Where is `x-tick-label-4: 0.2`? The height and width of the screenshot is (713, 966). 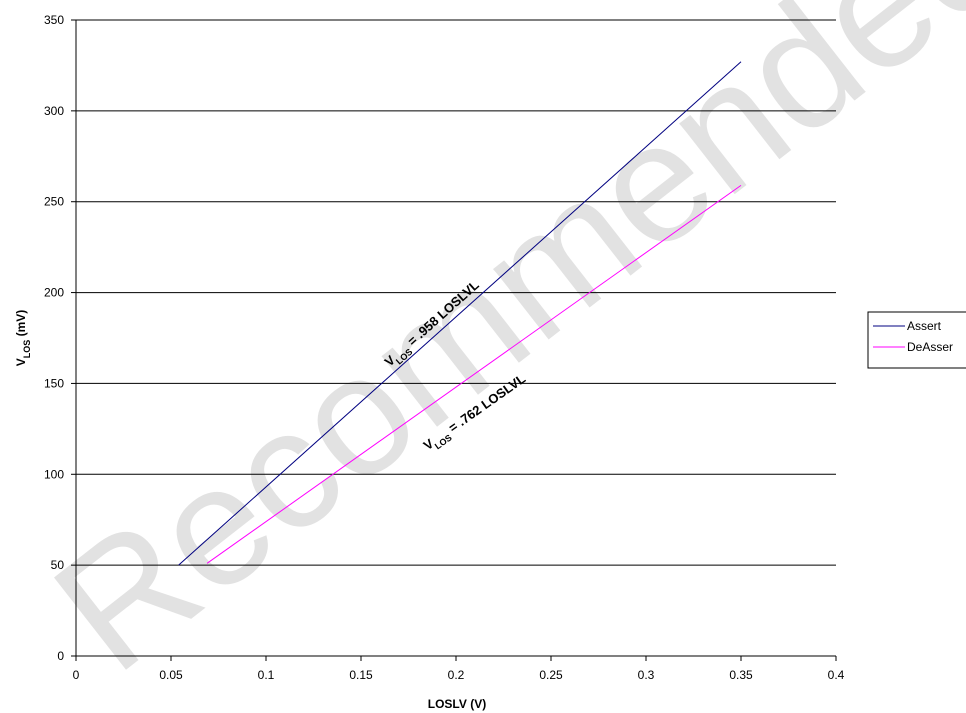
x-tick-label-4: 0.2 is located at coordinates (456, 675).